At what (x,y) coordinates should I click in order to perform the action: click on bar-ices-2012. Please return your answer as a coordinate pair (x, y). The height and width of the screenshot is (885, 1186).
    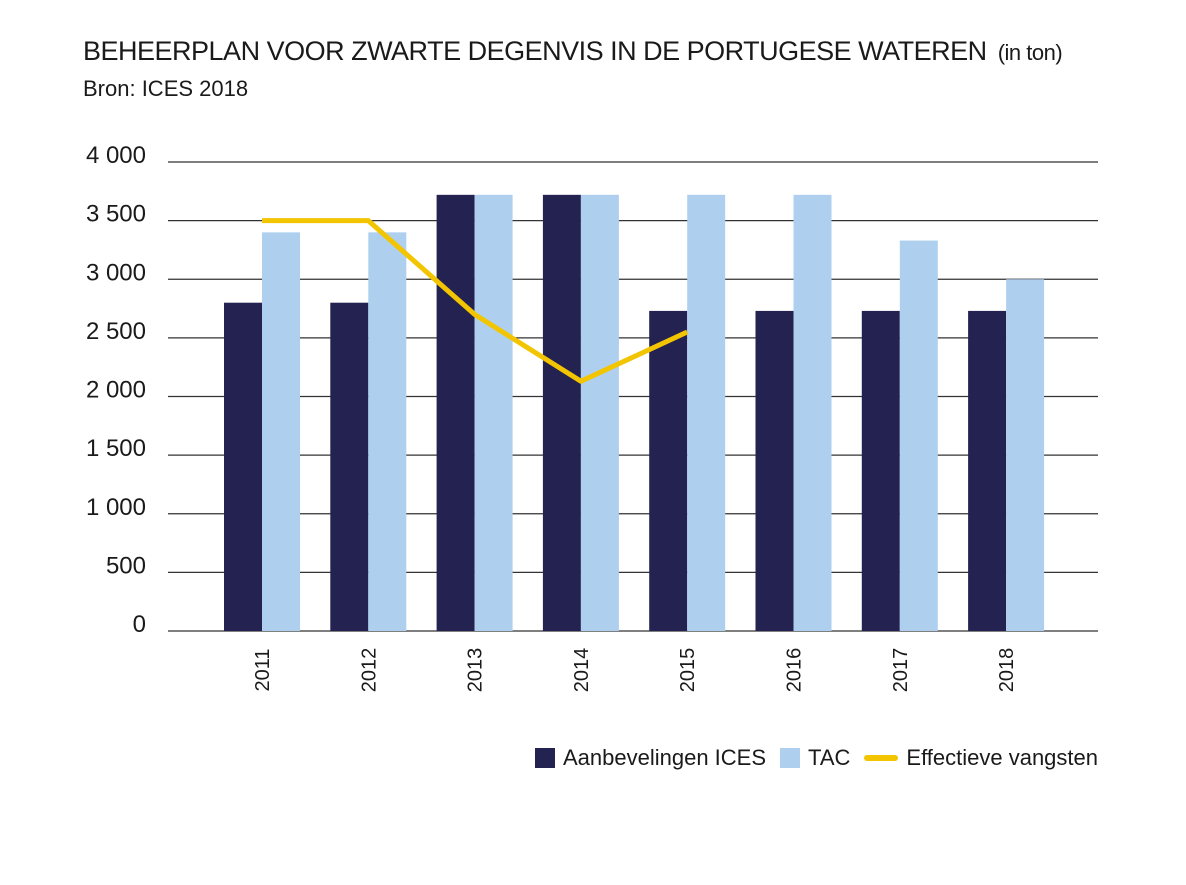
    Looking at the image, I should click on (349, 466).